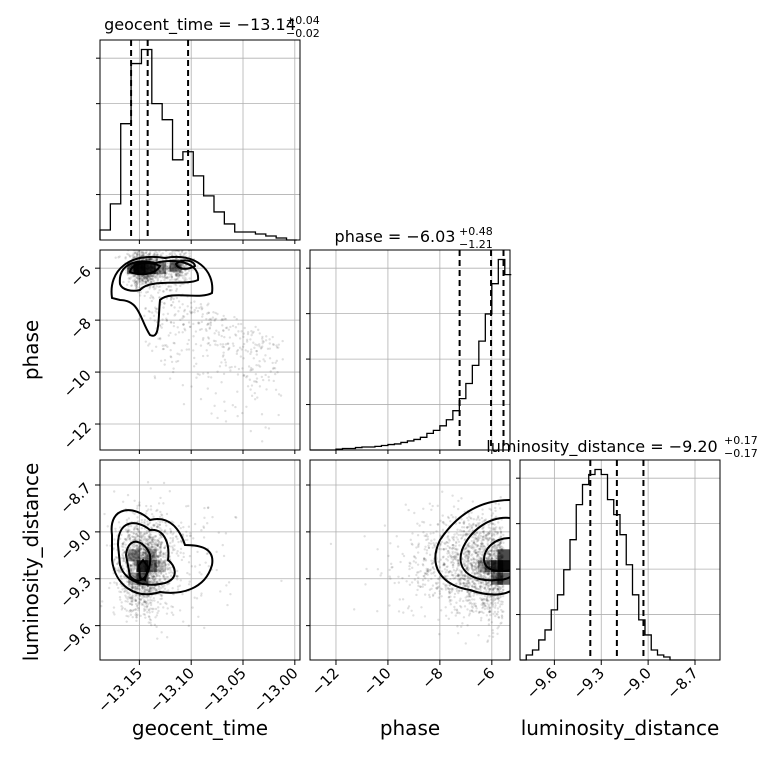 The height and width of the screenshot is (760, 760). Describe the element at coordinates (410, 350) in the screenshot. I see `panel-frame` at that location.